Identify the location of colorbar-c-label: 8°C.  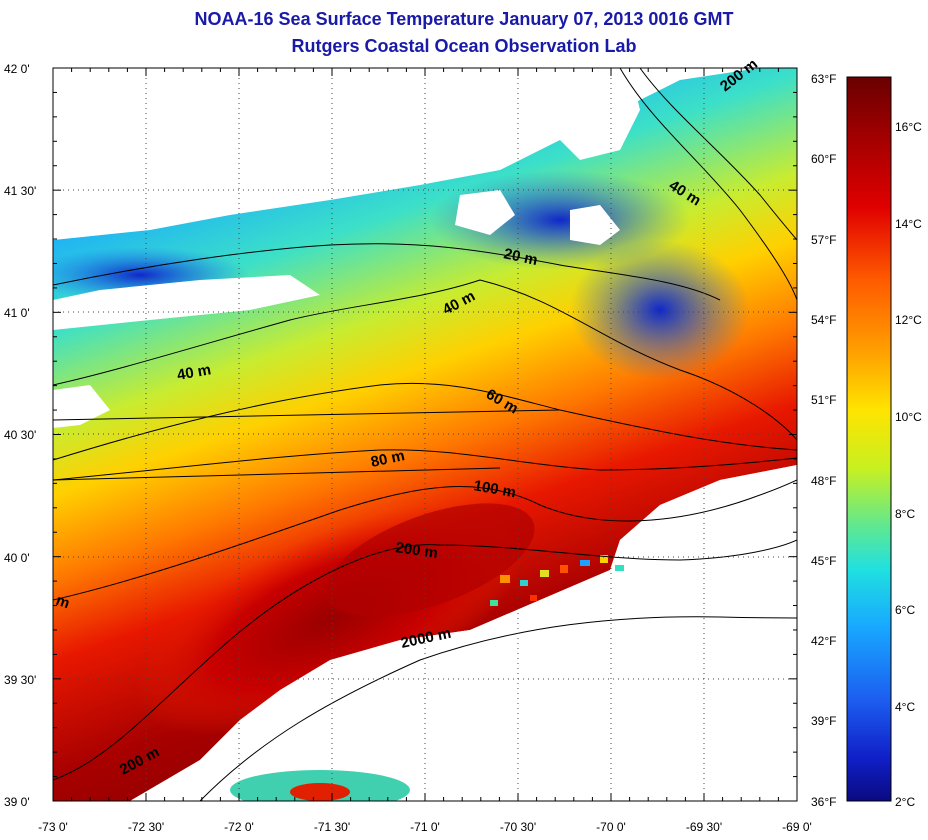
(905, 514).